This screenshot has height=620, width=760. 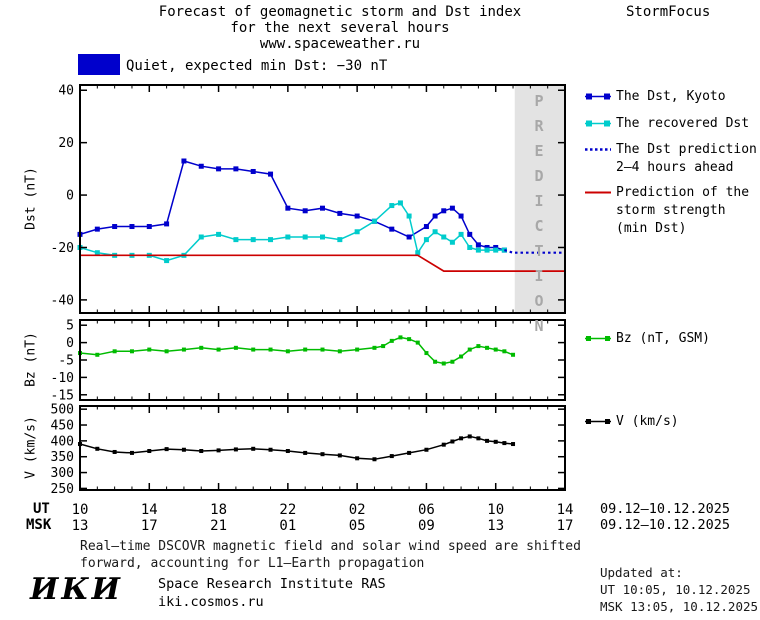 I want to click on legend-label-dst-kyoto: The Dst, Kyoto, so click(x=671, y=96).